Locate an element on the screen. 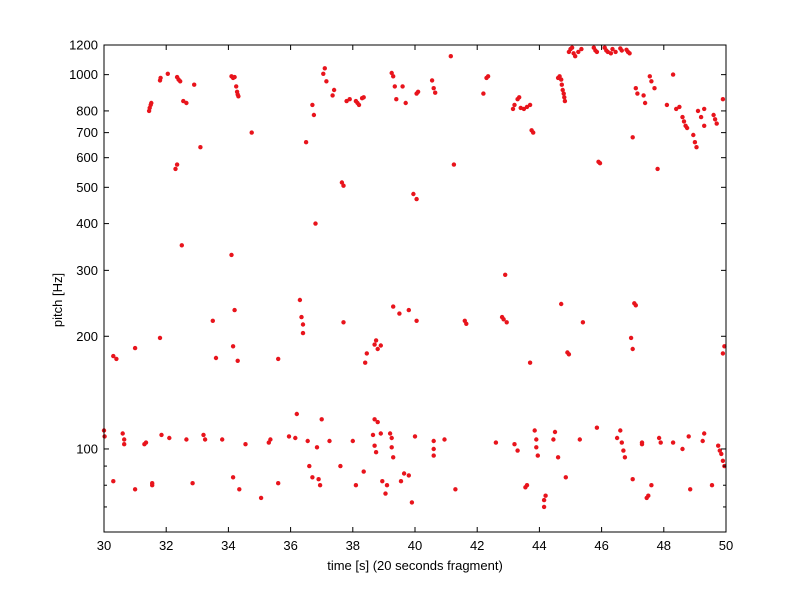  x-tick-label: 48 is located at coordinates (664, 545).